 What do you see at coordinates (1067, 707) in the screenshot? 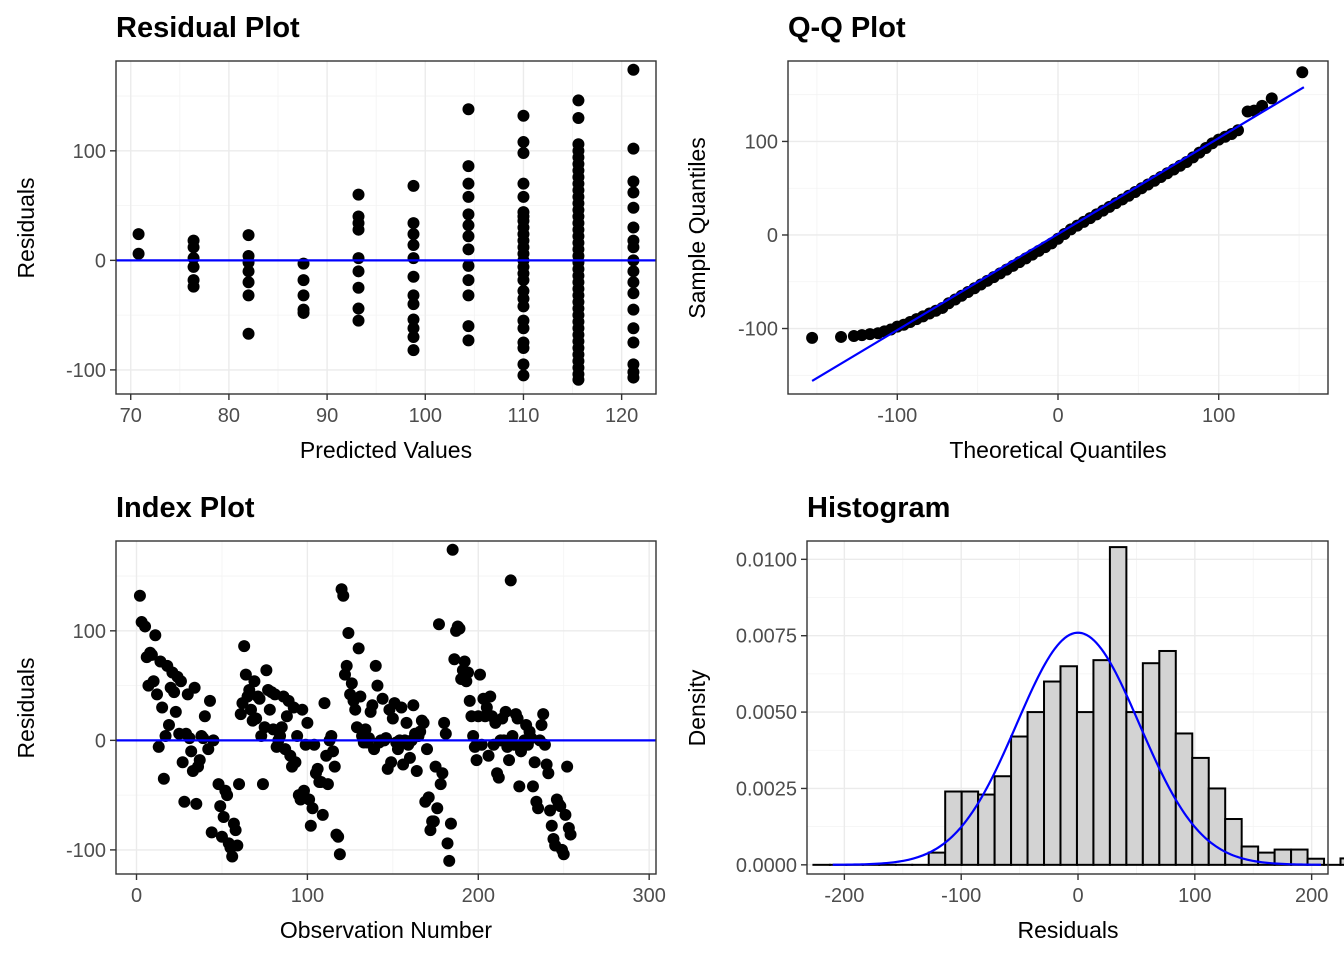
I see `histogram-border` at bounding box center [1067, 707].